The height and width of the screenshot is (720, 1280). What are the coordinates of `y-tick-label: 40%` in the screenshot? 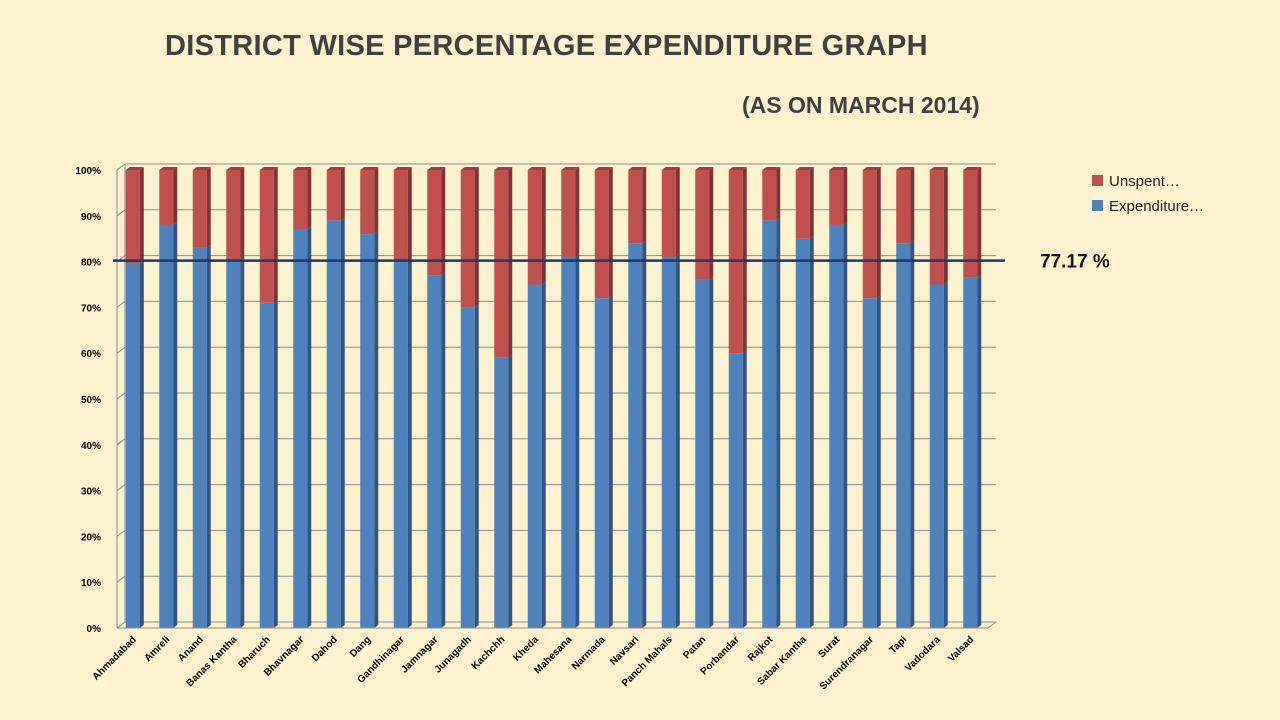 It's located at (91, 446).